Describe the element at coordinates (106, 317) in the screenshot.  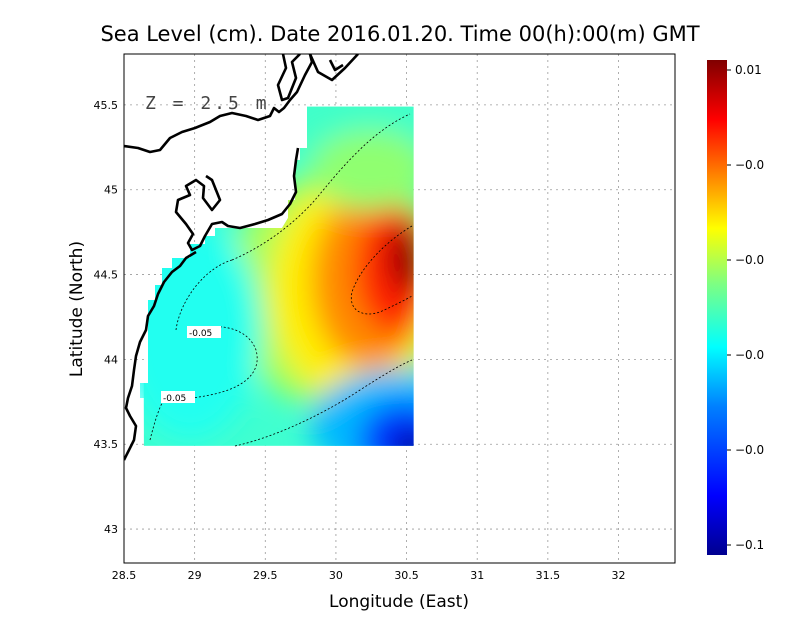
I see `y-axis-ticks: 43 43.5 44 44.5 45 45.5` at that location.